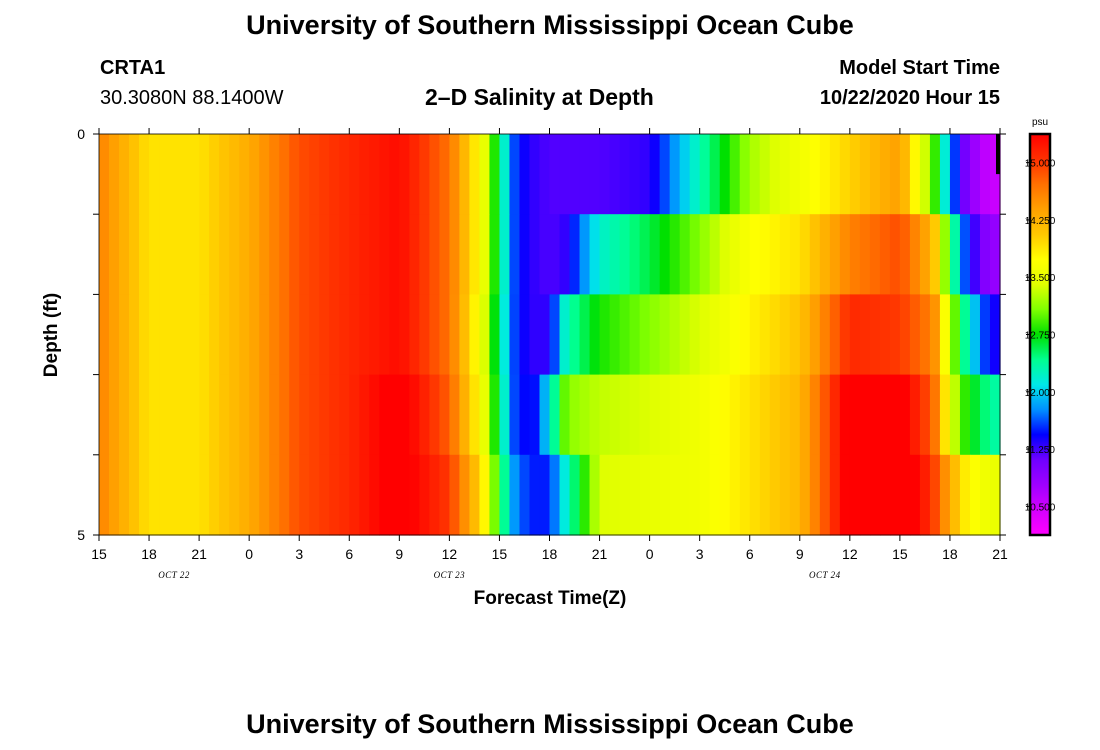 The height and width of the screenshot is (750, 1100). Describe the element at coordinates (600, 554) in the screenshot. I see `x-tick-label: 21` at that location.